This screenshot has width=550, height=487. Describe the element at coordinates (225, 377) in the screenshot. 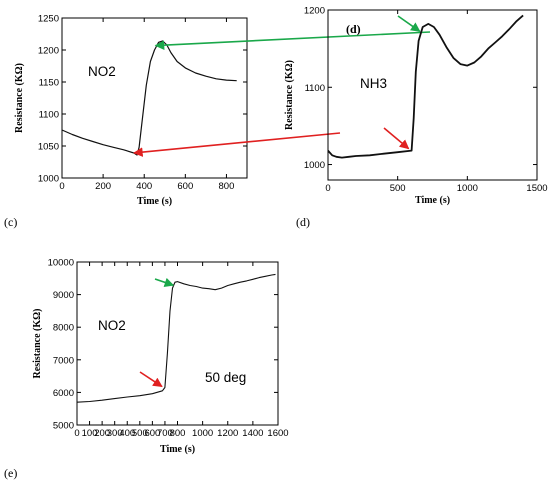

I see `annotation-label: 50 deg` at that location.